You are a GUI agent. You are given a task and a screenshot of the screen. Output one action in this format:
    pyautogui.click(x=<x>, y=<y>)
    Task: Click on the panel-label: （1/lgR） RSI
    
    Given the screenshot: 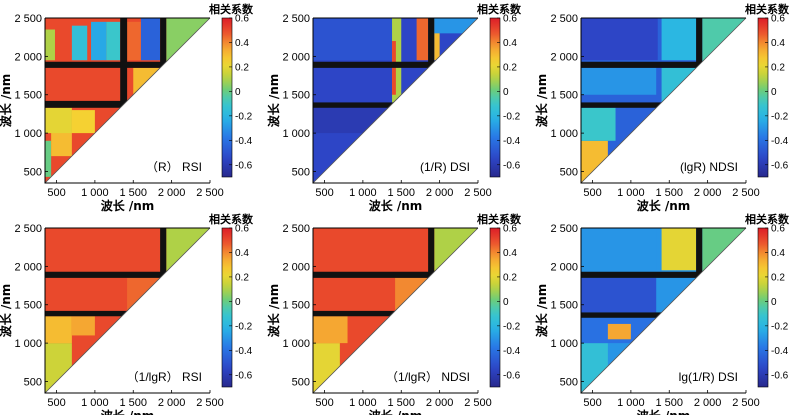 What is the action you would take?
    pyautogui.click(x=164, y=377)
    